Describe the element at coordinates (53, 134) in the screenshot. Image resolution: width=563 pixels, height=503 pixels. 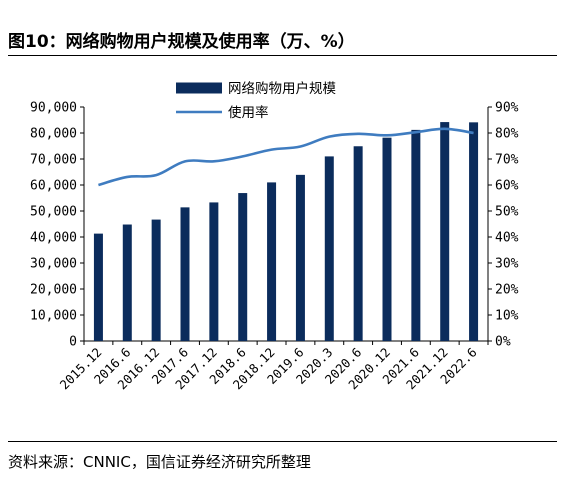
I see `y-left-tick-label: 80,000` at that location.